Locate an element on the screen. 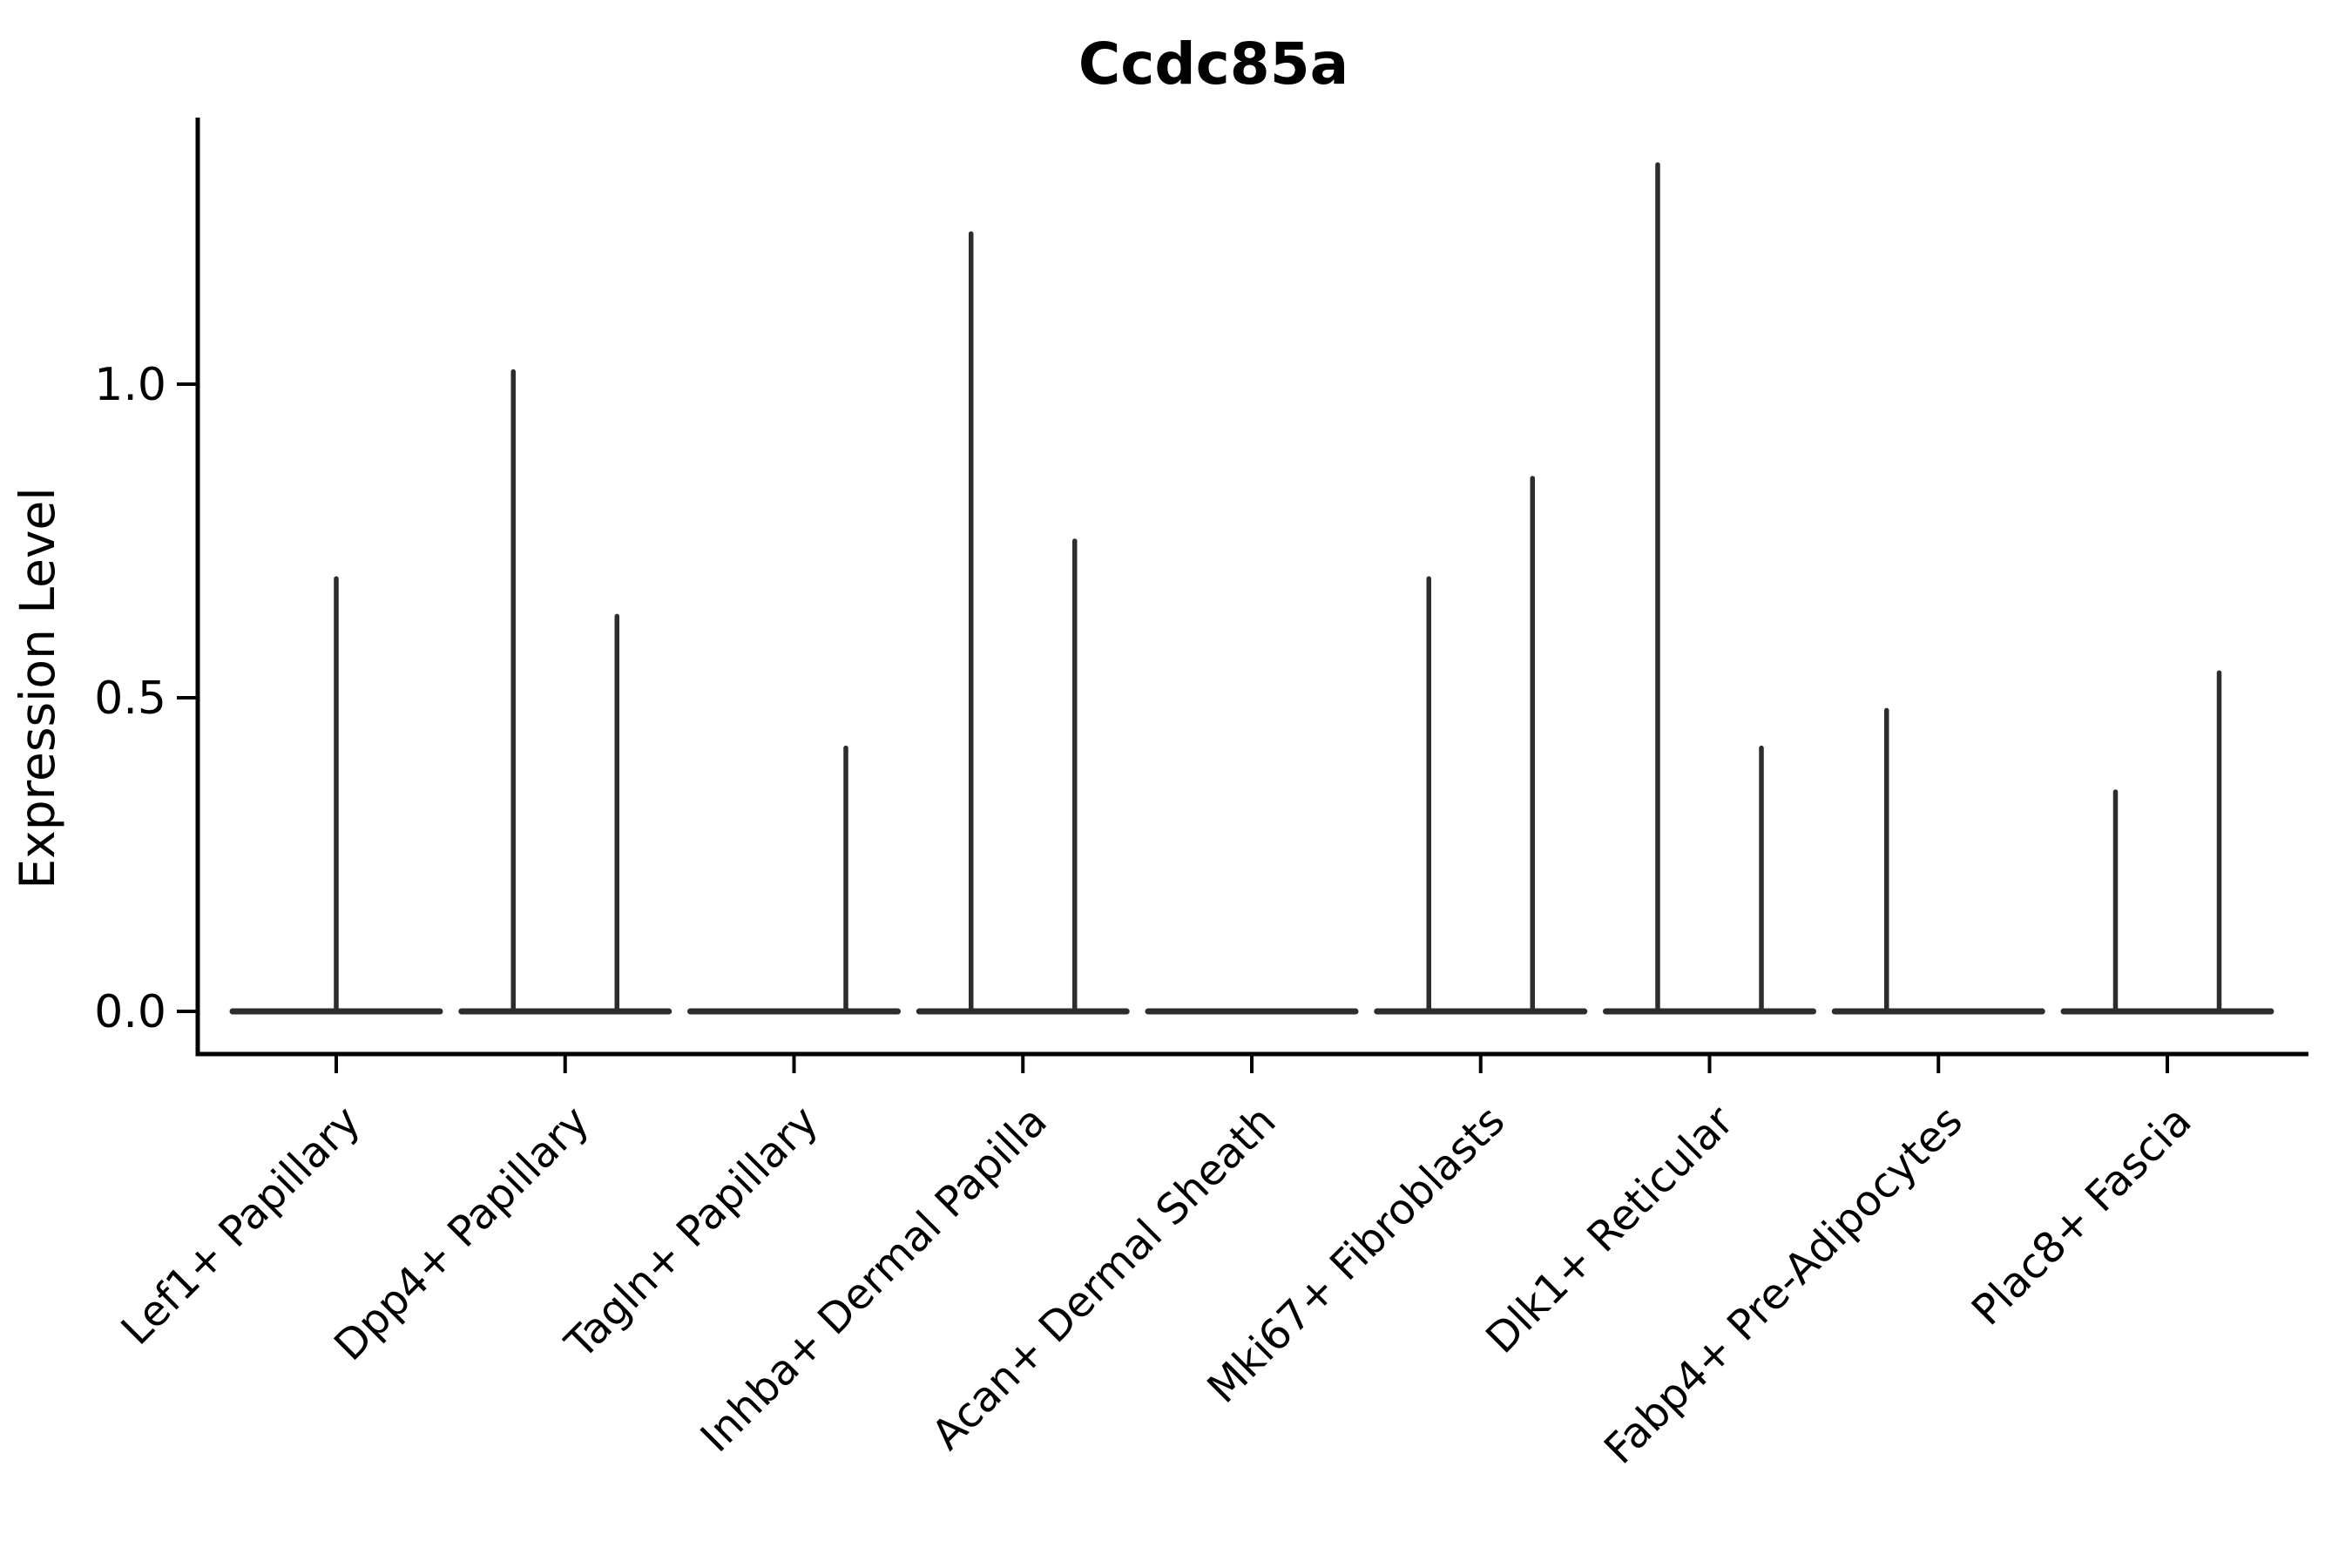 Image resolution: width=2352 pixels, height=1568 pixels. y-tick-label: 0.5 is located at coordinates (130, 698).